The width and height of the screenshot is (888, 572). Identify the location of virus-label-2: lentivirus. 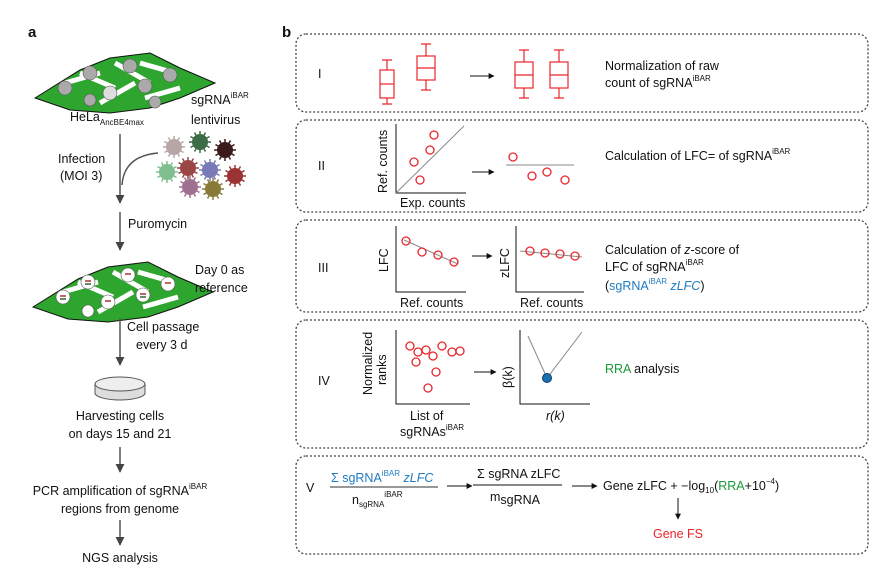
(215, 120).